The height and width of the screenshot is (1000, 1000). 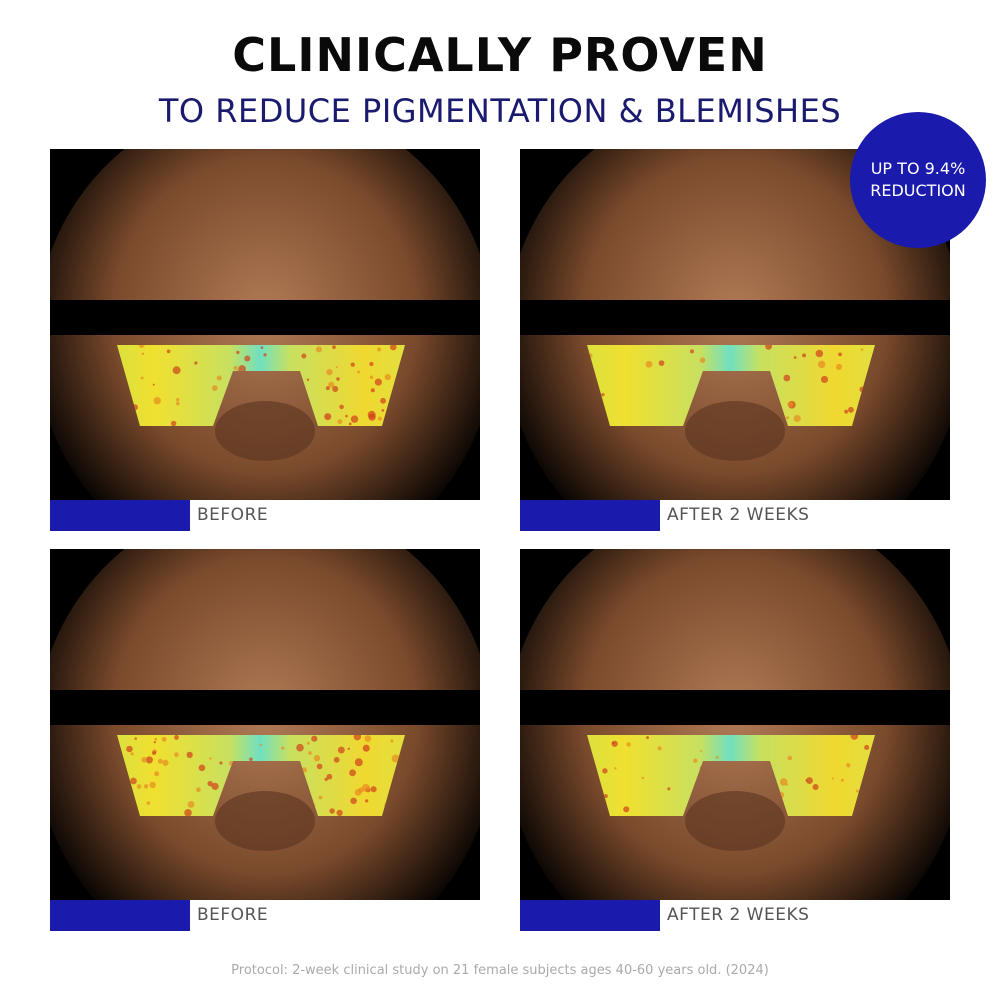 I want to click on badge-line-2: REDUCTION, so click(x=918, y=190).